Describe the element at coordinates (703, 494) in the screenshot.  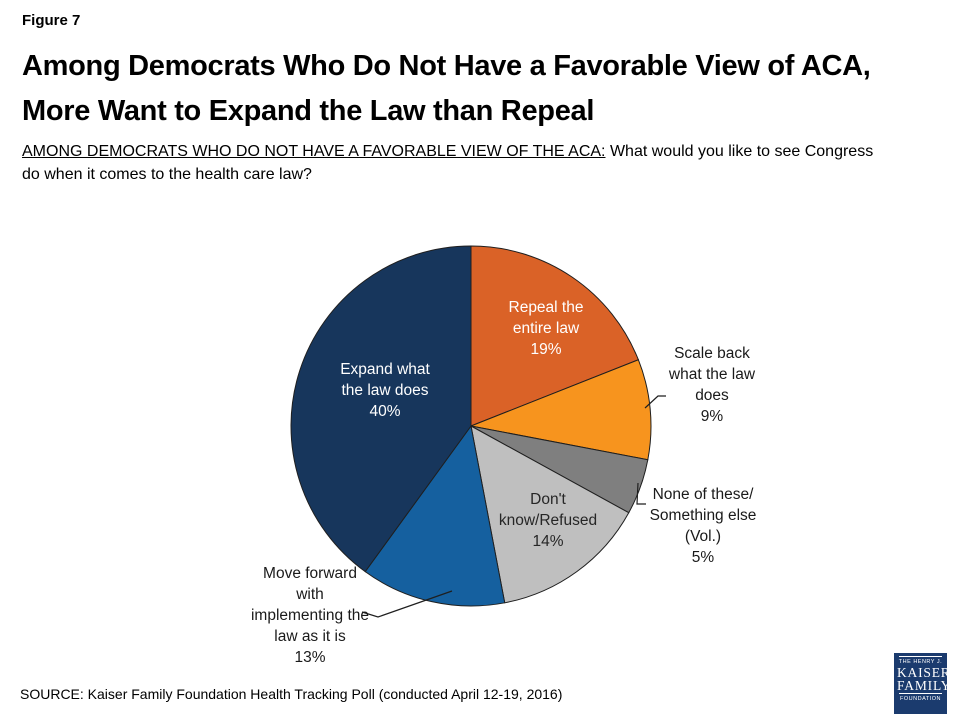
I see `slice-label-line: None of these/` at that location.